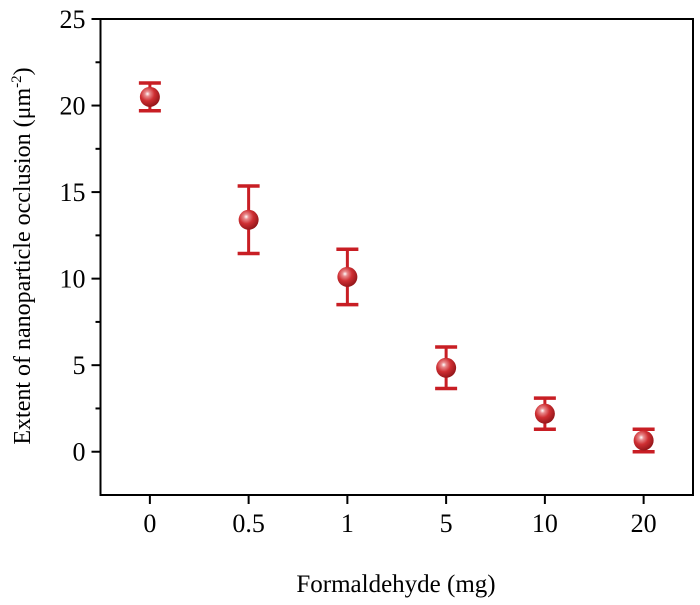  I want to click on x-tick-label: 0, so click(149, 523).